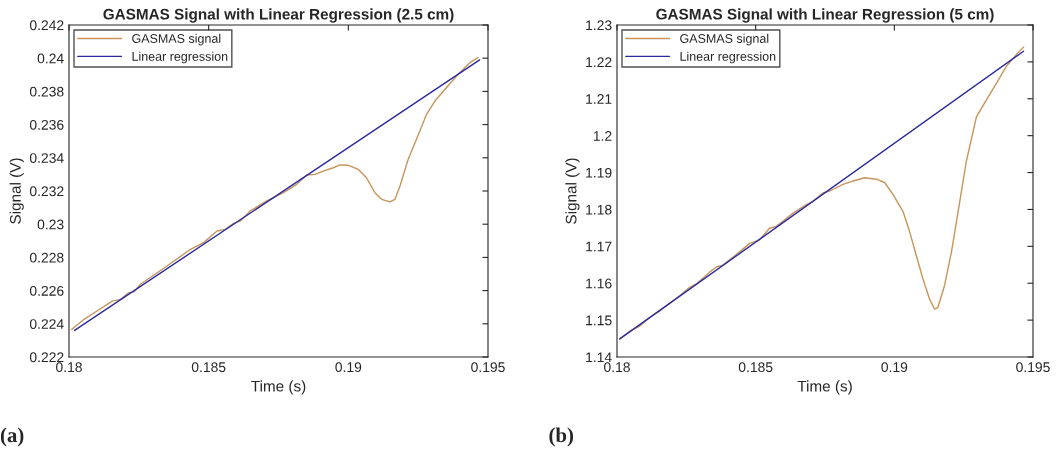 The image size is (1056, 450). What do you see at coordinates (50, 224) in the screenshot?
I see `y-tick-label: 0.23` at bounding box center [50, 224].